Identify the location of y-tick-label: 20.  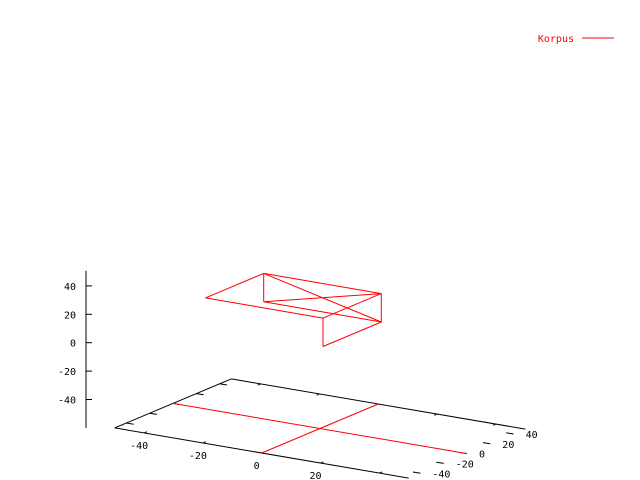
(508, 445).